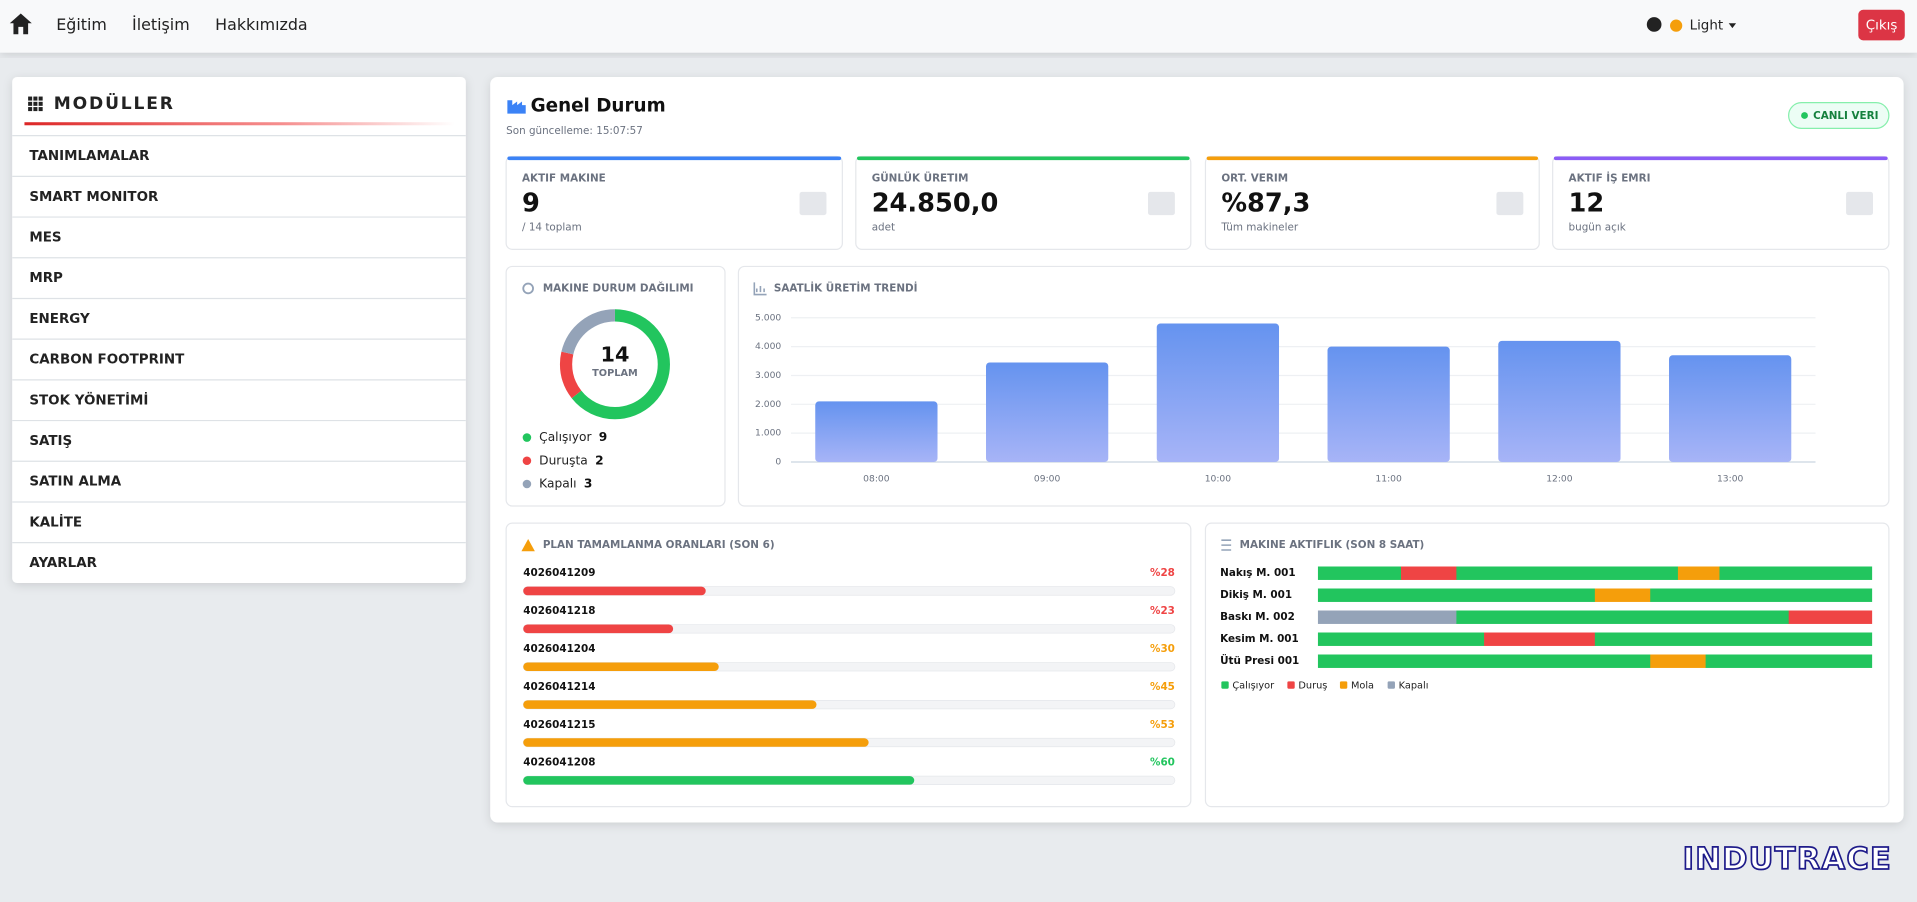 The width and height of the screenshot is (1917, 902). What do you see at coordinates (1610, 177) in the screenshot?
I see `kpi-label: AKTIF İŞ EMRI` at bounding box center [1610, 177].